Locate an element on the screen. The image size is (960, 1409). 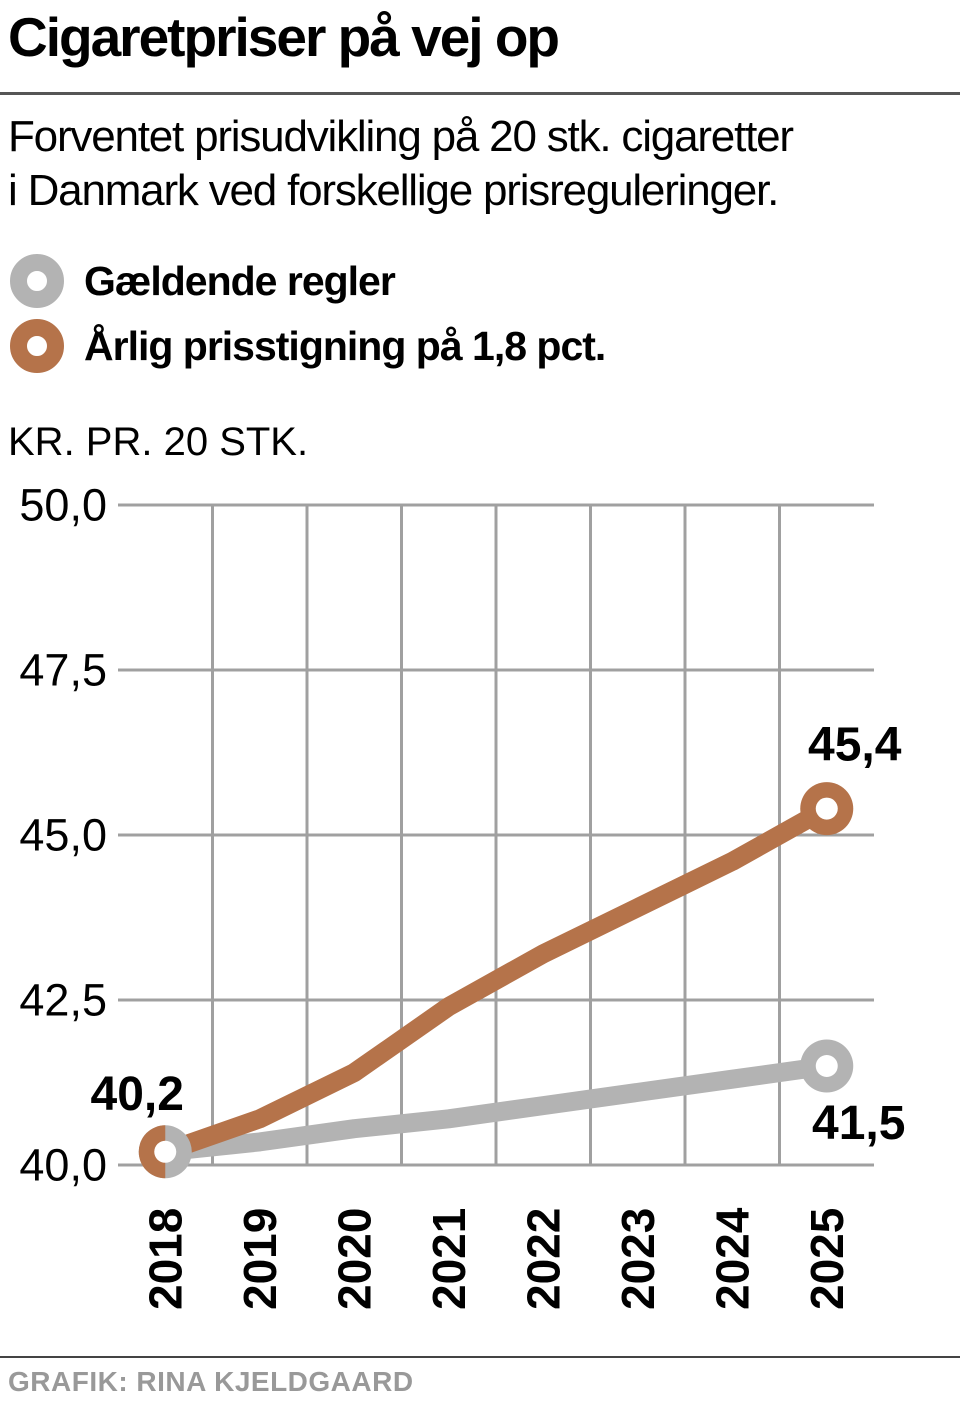
end-marker-g-ldende-regler-hole is located at coordinates (826, 1066).